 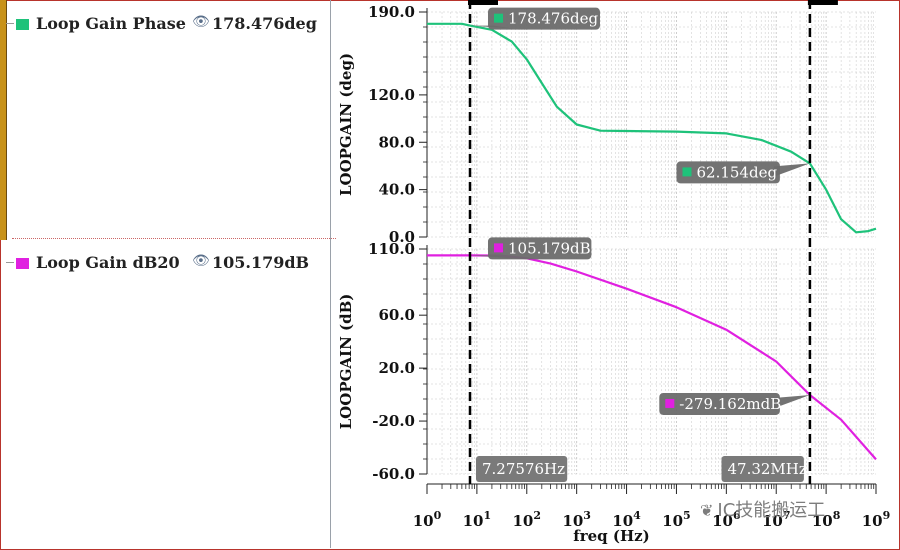 I want to click on y-tick-label: 80.0, so click(x=396, y=142).